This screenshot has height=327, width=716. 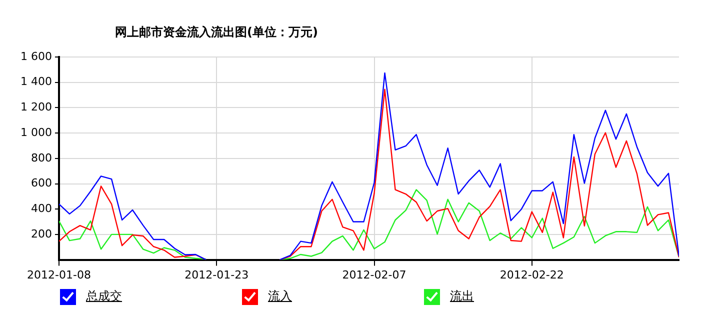 I want to click on legend-label: 流入, so click(x=280, y=296).